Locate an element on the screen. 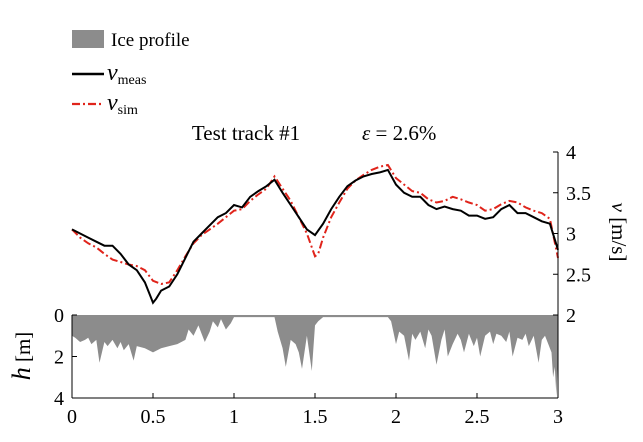 Image resolution: width=643 pixels, height=442 pixels. legend-vmeas-sub: meas is located at coordinates (132, 80).